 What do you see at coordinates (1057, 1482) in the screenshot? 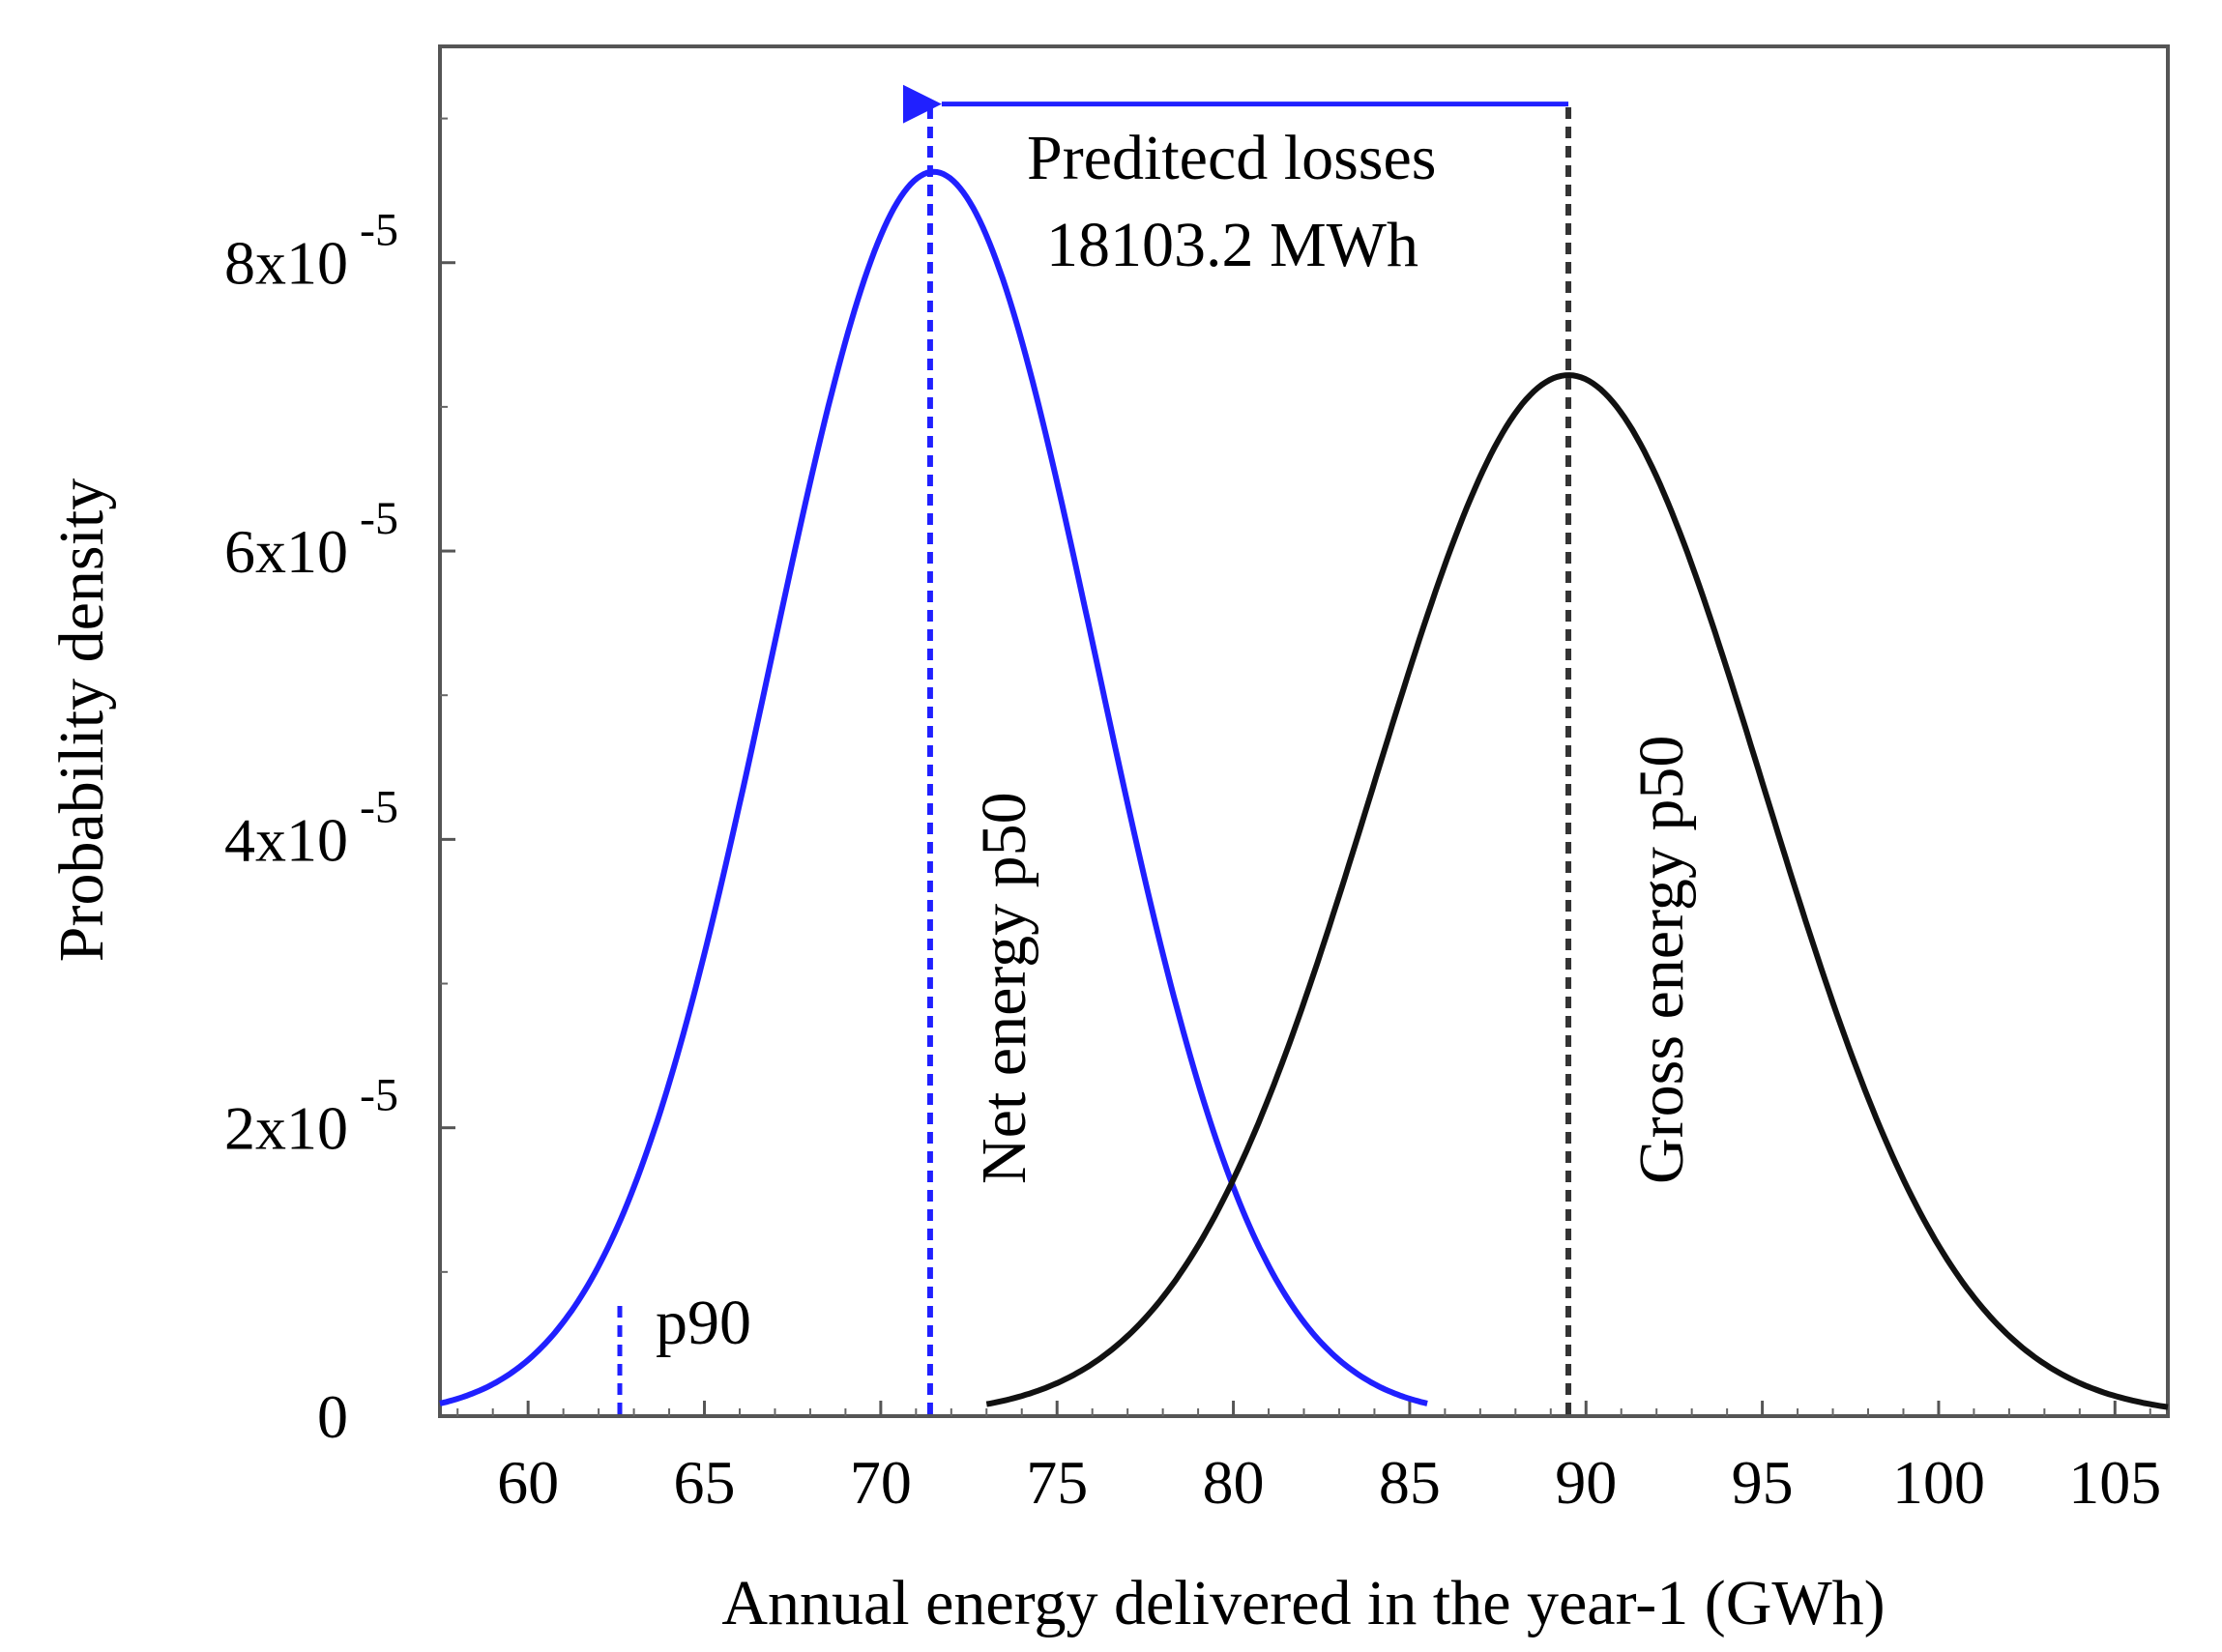
I see `x-tick-label: 75` at bounding box center [1057, 1482].